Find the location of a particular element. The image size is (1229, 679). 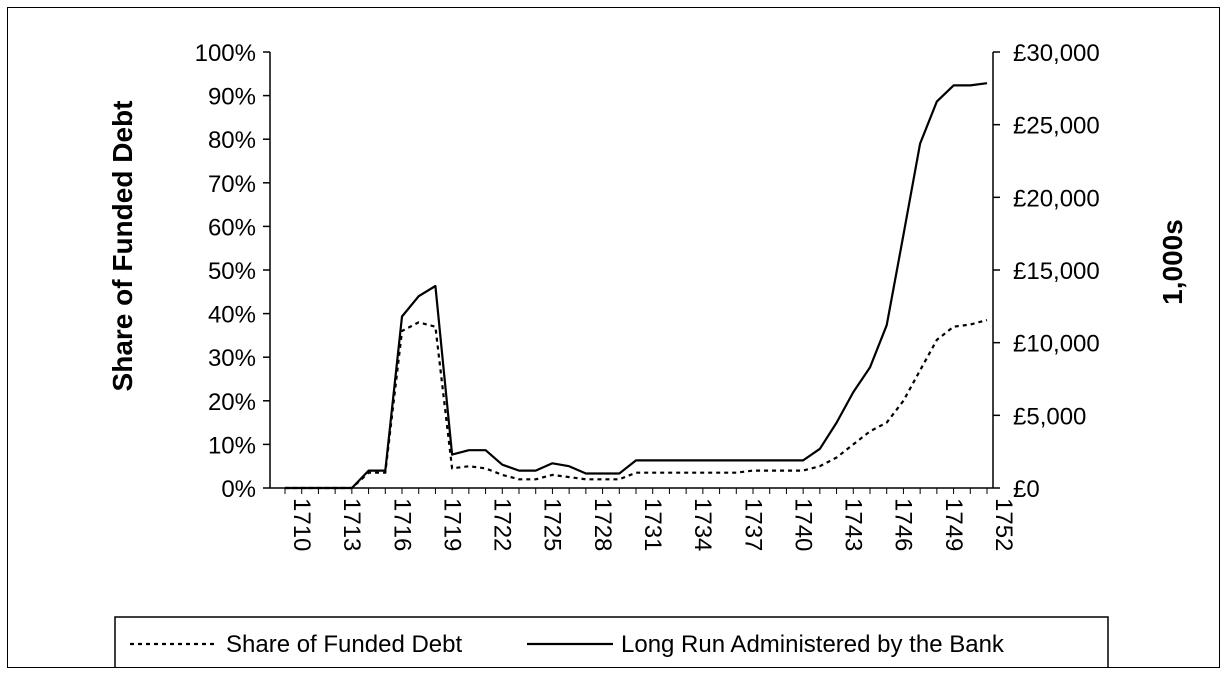

right-tick-label: £5,000 is located at coordinates (1049, 416).